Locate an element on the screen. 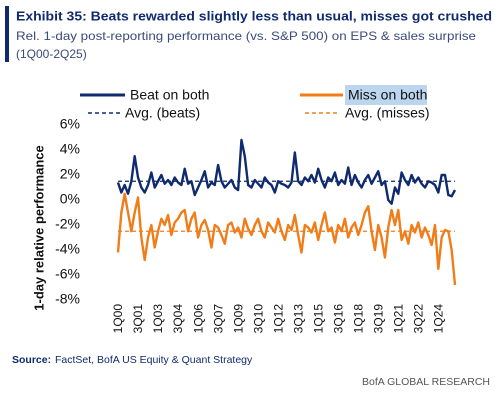 The height and width of the screenshot is (403, 500). footer: BofA GLOBAL RESEARCH is located at coordinates (426, 382).